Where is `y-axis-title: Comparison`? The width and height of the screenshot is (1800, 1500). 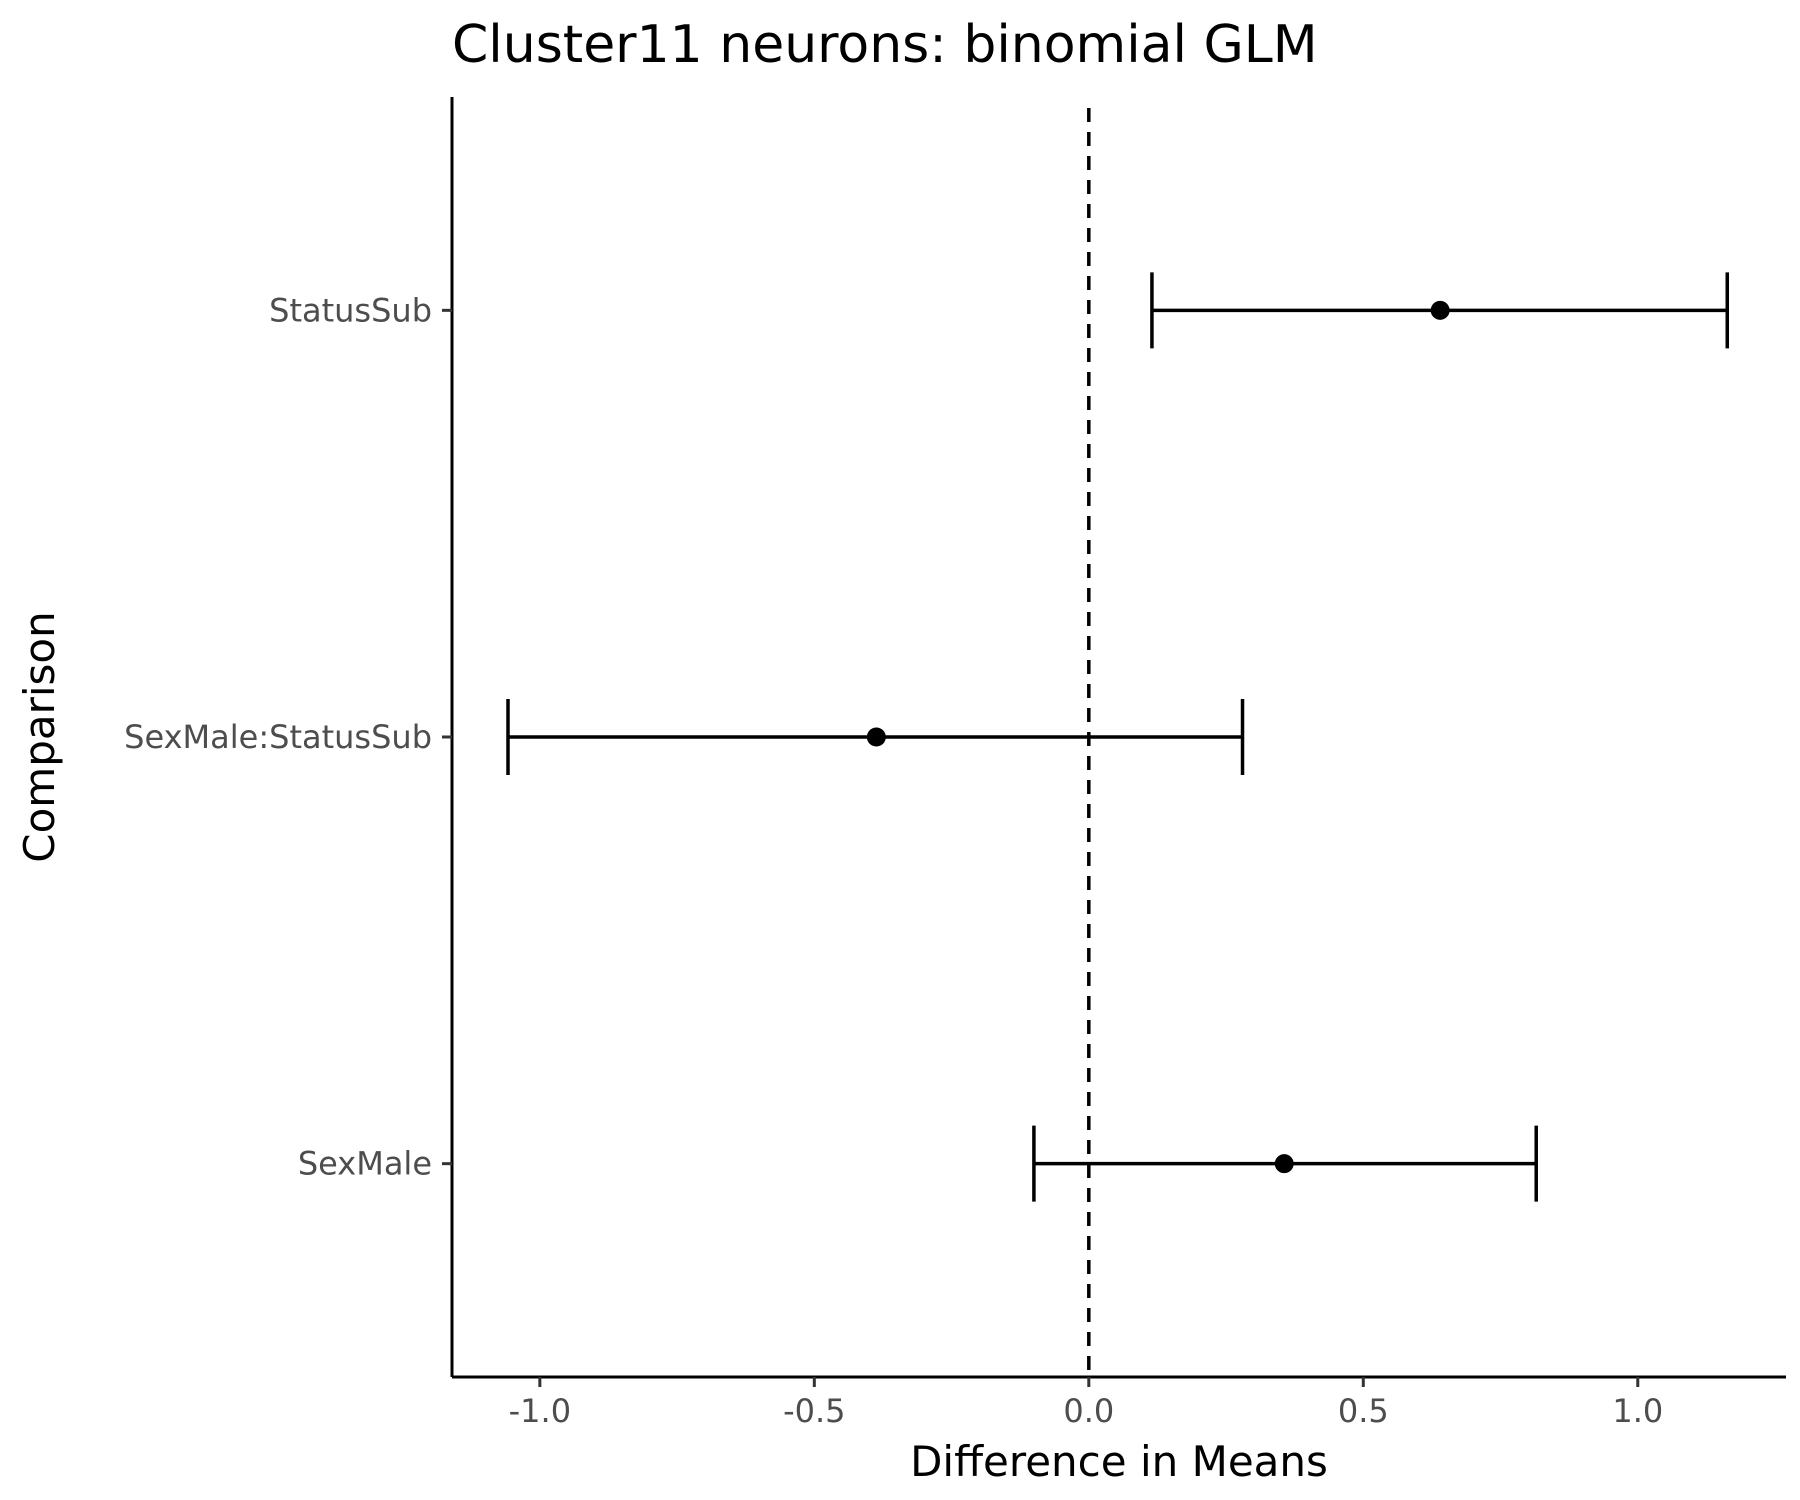 y-axis-title: Comparison is located at coordinates (39, 736).